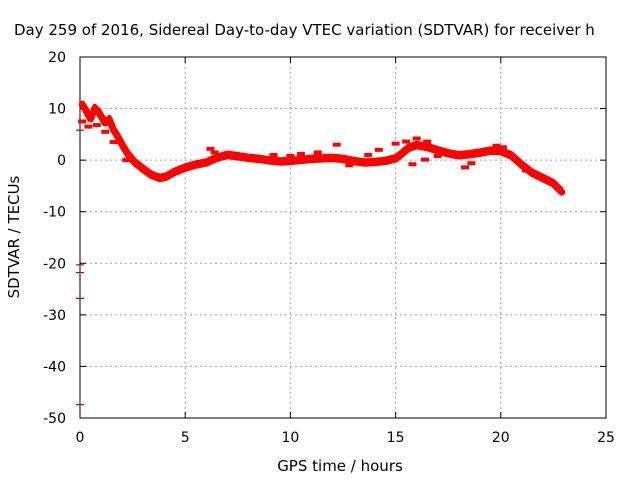  I want to click on x-tick-label: 20, so click(501, 438).